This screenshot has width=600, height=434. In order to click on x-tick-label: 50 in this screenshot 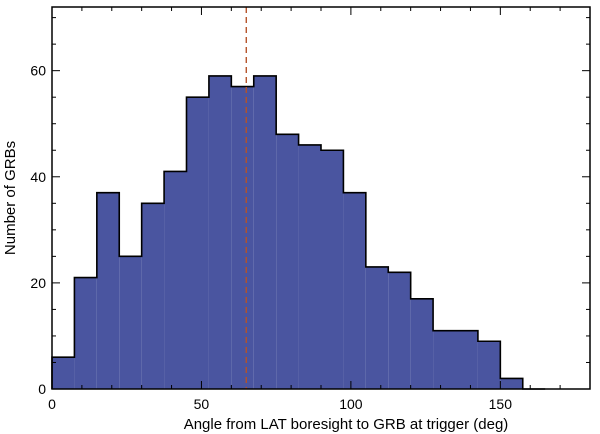, I will do `click(202, 404)`.